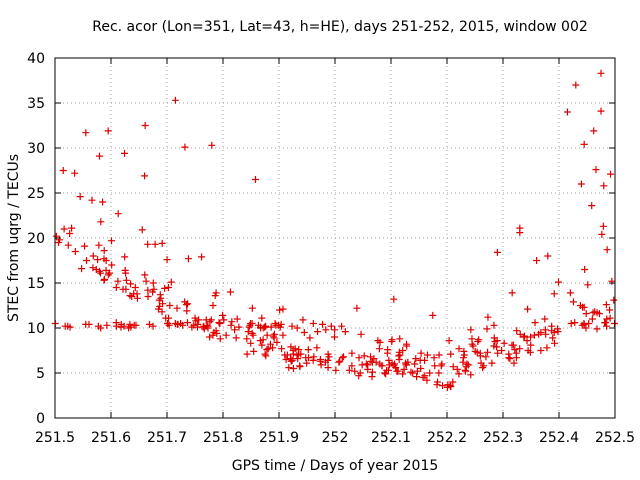 The width and height of the screenshot is (640, 480). What do you see at coordinates (111, 438) in the screenshot?
I see `x-tick-label: 251.6` at bounding box center [111, 438].